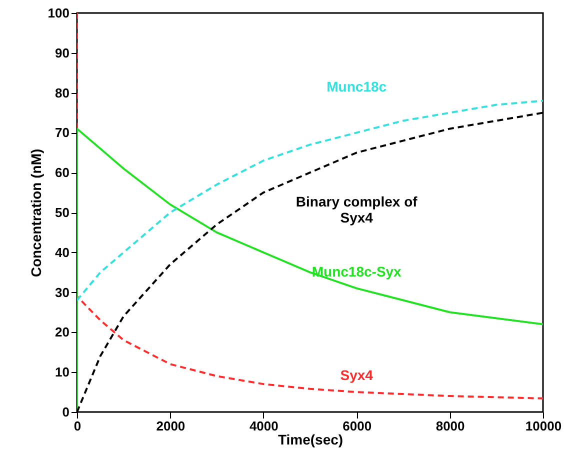 This screenshot has width=566, height=450. Describe the element at coordinates (356, 86) in the screenshot. I see `text: Munc18c` at that location.